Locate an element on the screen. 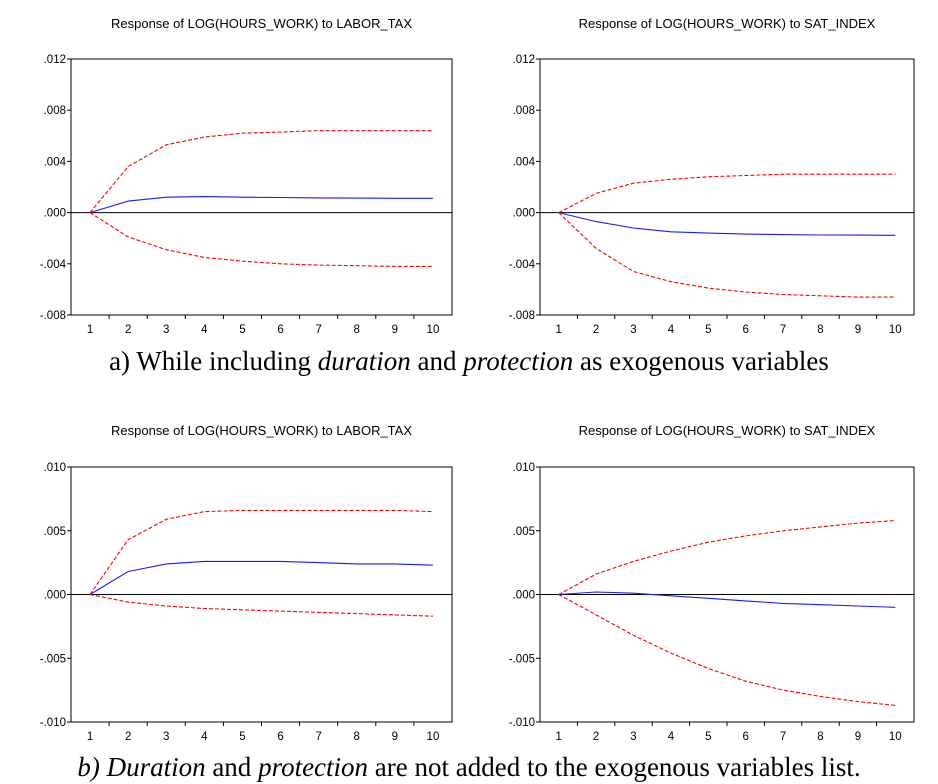 This screenshot has height=784, width=938. caption-a-protection: protection is located at coordinates (518, 361).